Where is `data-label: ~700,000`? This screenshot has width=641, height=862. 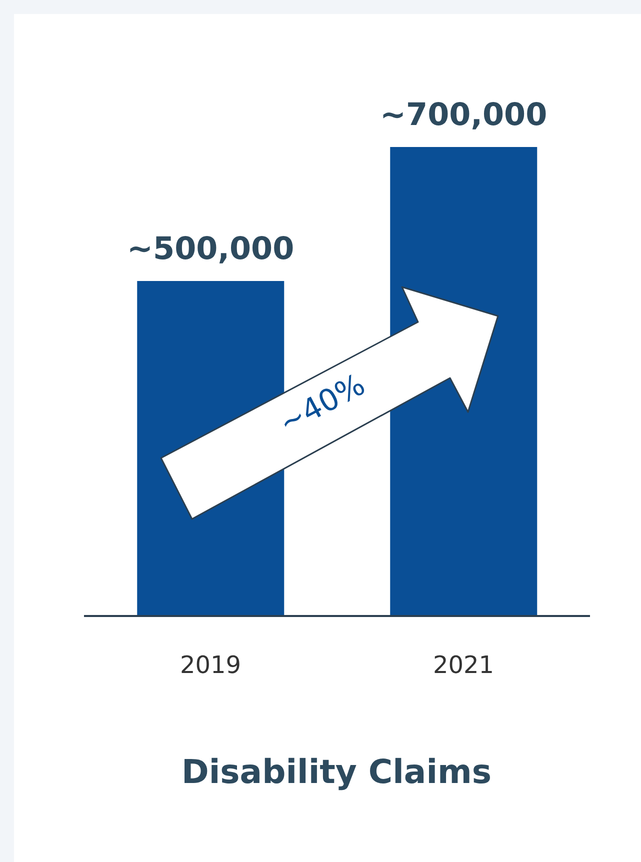 data-label: ~700,000 is located at coordinates (464, 115).